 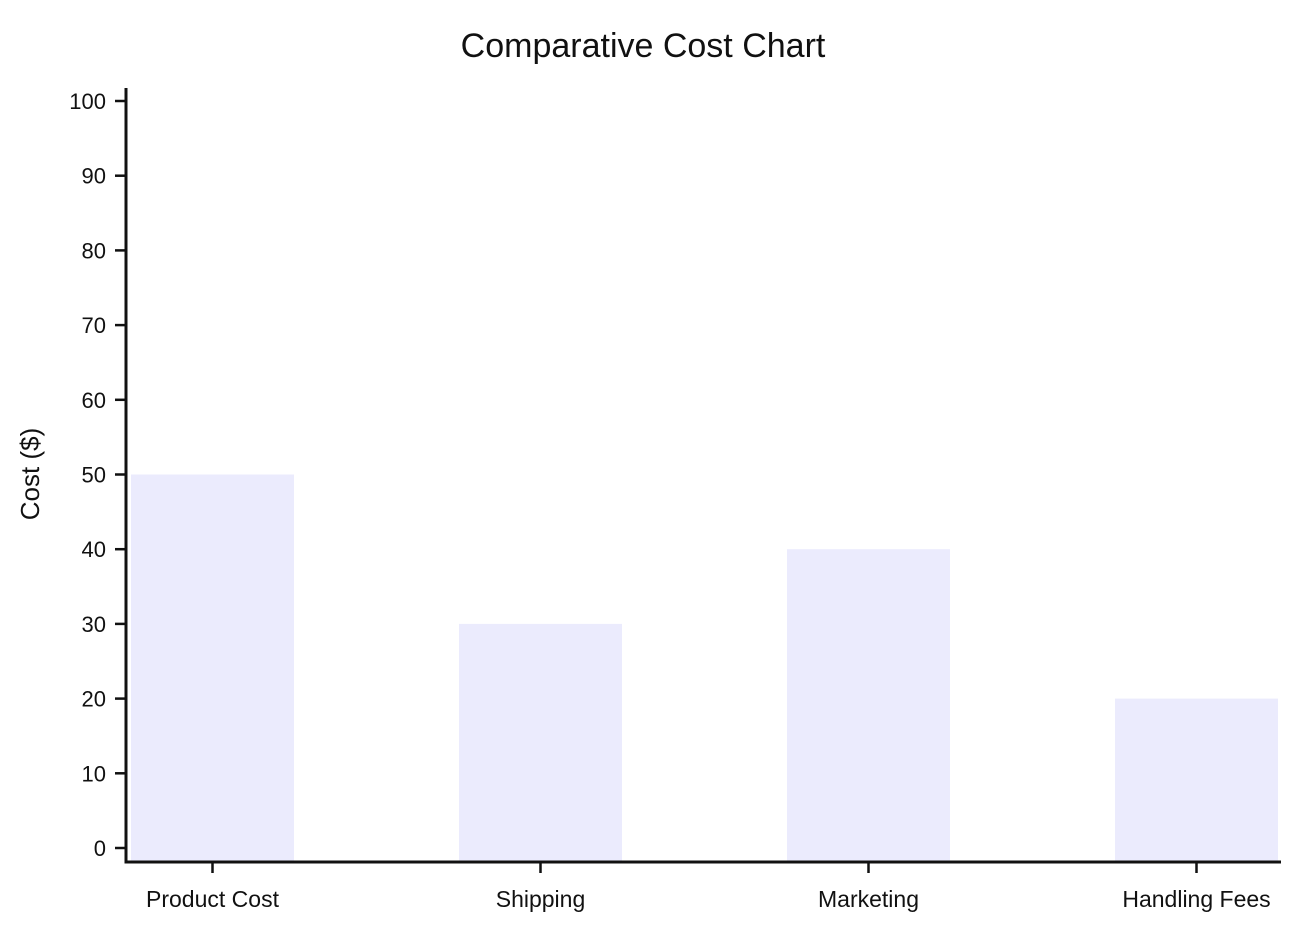 What do you see at coordinates (868, 899) in the screenshot?
I see `x-tick-label: Marketing` at bounding box center [868, 899].